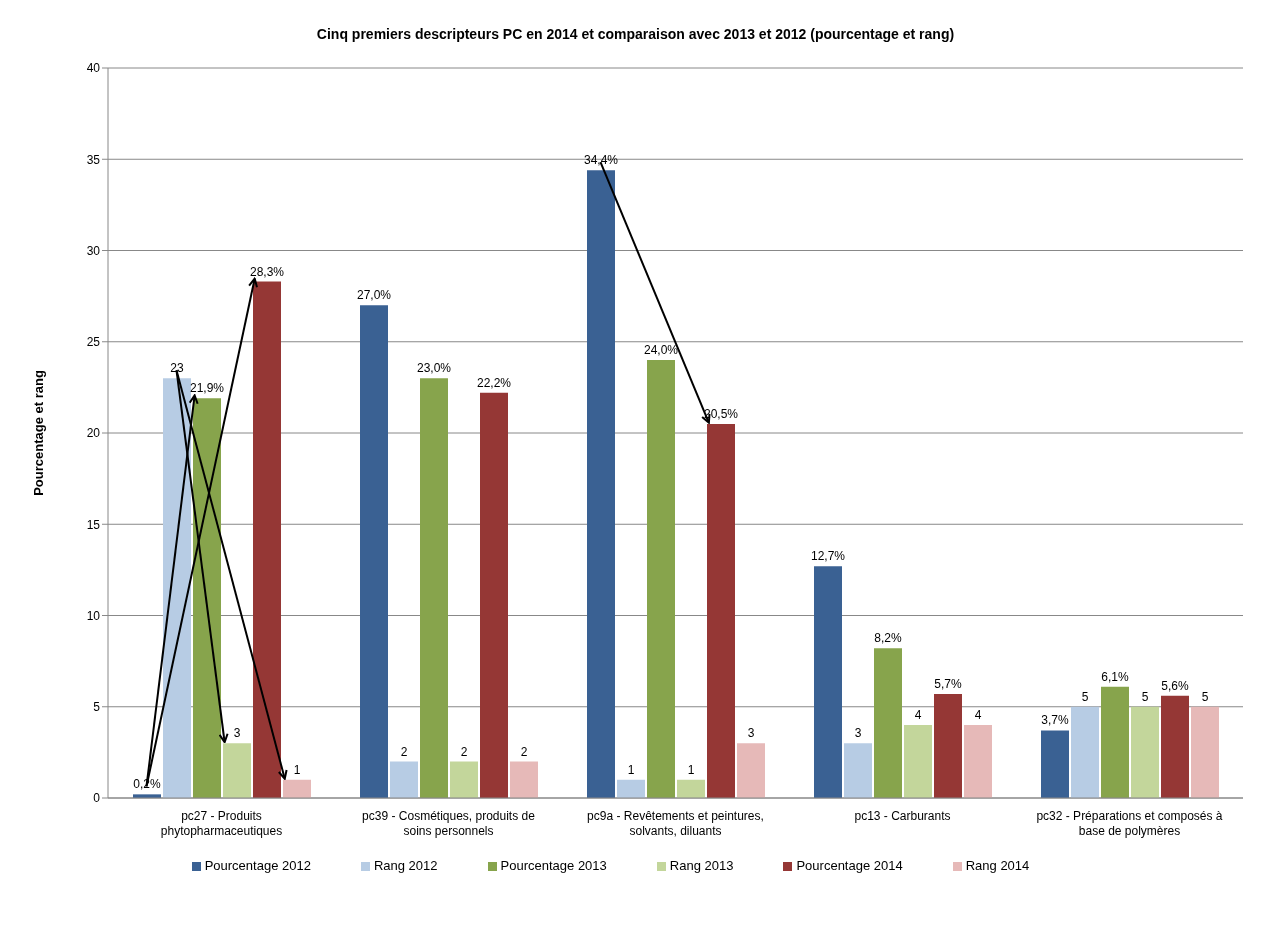 The width and height of the screenshot is (1277, 930). What do you see at coordinates (434, 368) in the screenshot?
I see `data-label: 23,0%` at bounding box center [434, 368].